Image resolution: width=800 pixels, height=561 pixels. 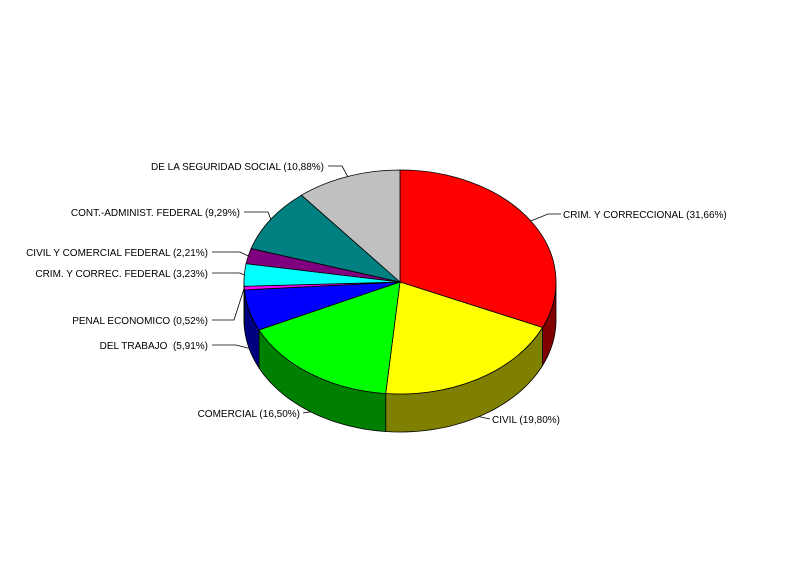 What do you see at coordinates (121, 274) in the screenshot?
I see `slice-label-6: CRIM. Y CORREC. FEDERAL (3,23%)` at bounding box center [121, 274].